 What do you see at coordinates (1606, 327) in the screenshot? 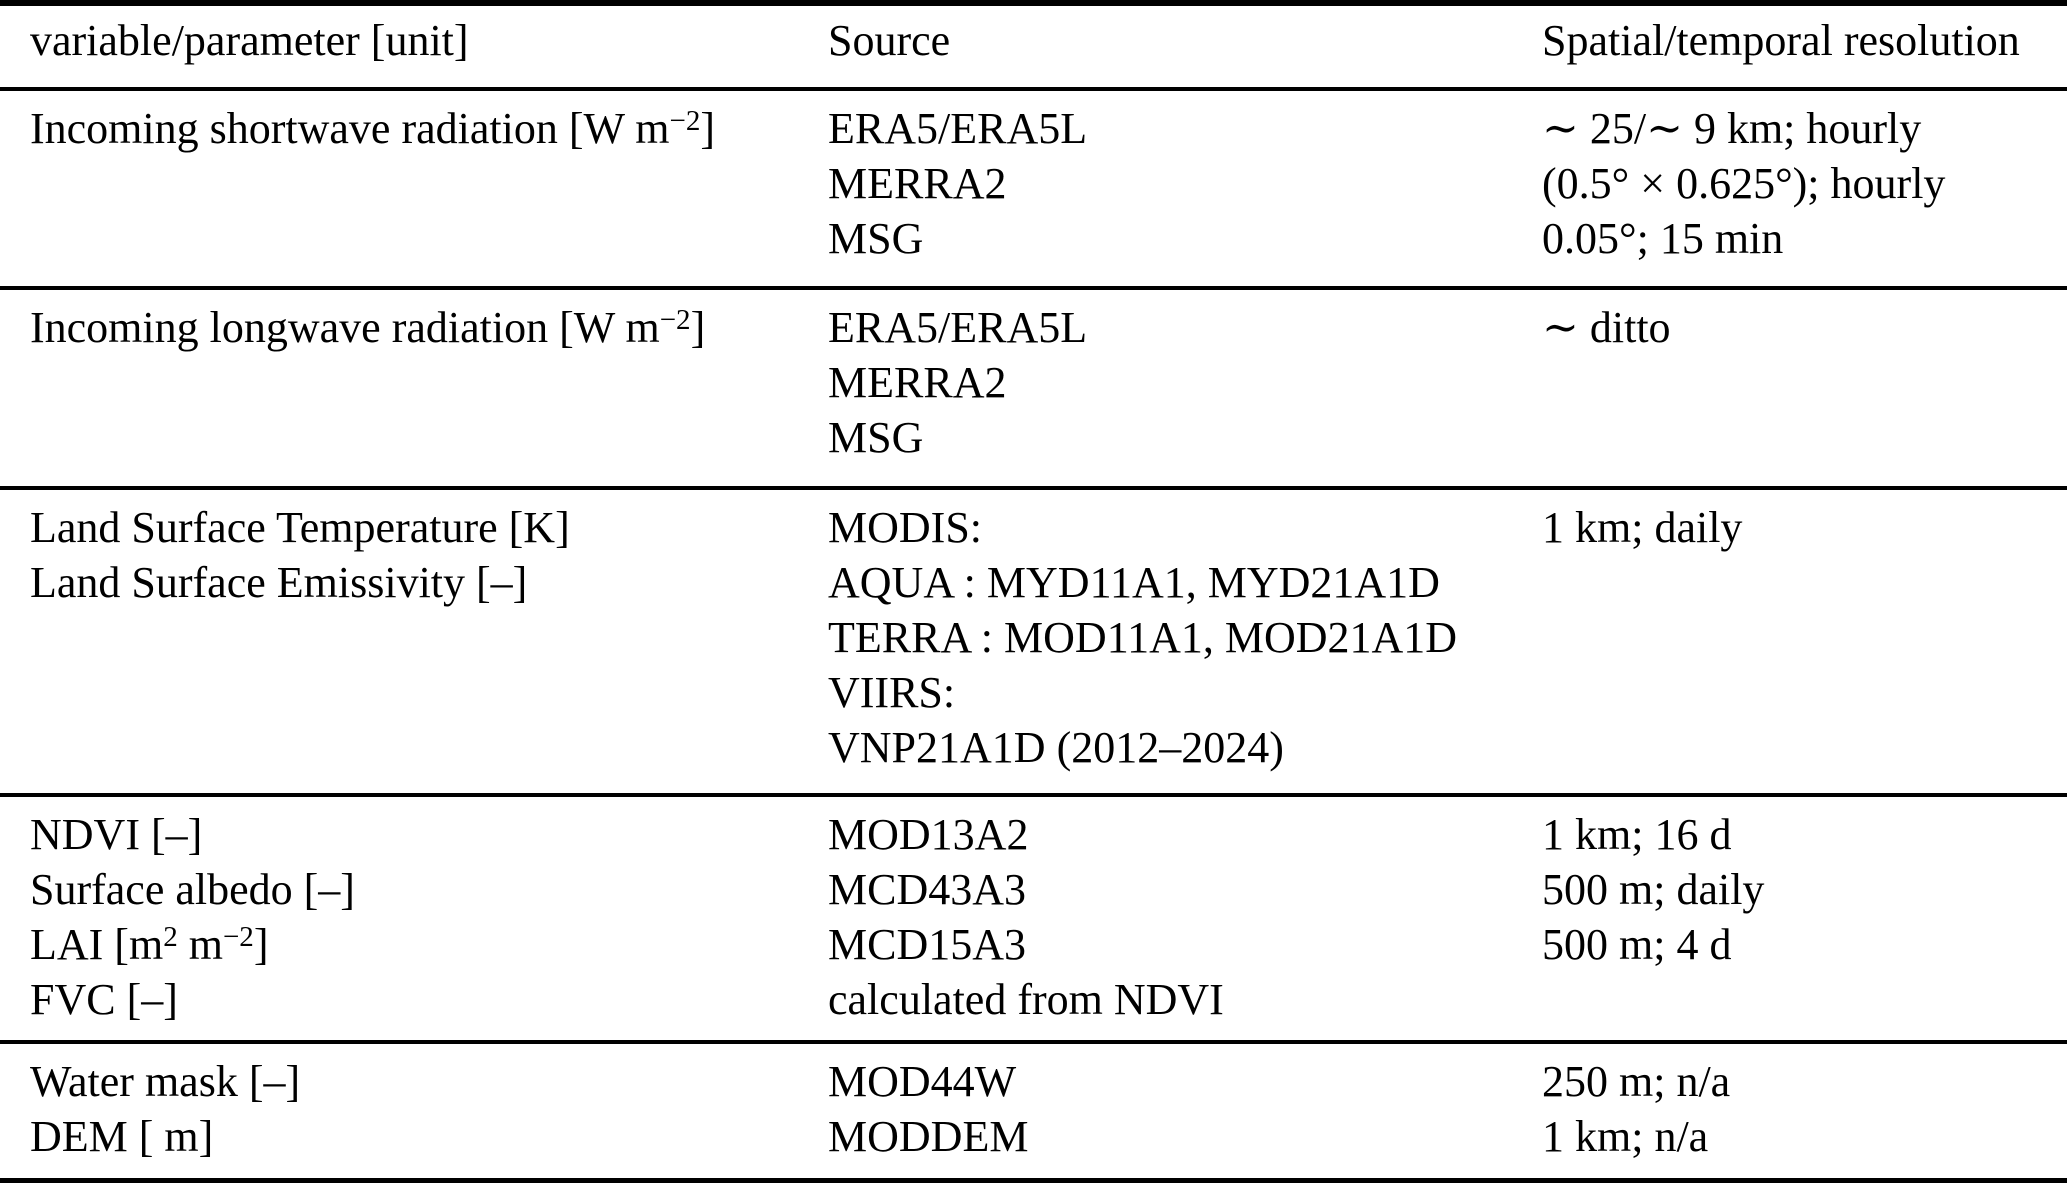
I see `cell-line: ∼ ditto` at bounding box center [1606, 327].